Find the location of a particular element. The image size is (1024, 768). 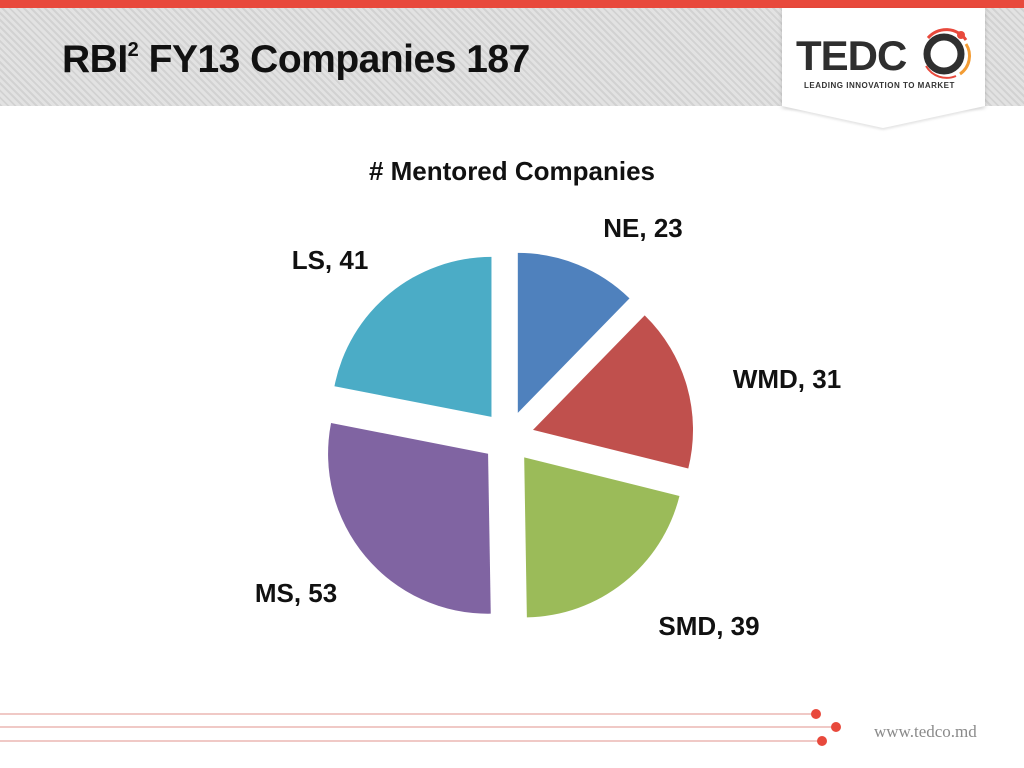

pie-slice-ms is located at coordinates (409, 518).